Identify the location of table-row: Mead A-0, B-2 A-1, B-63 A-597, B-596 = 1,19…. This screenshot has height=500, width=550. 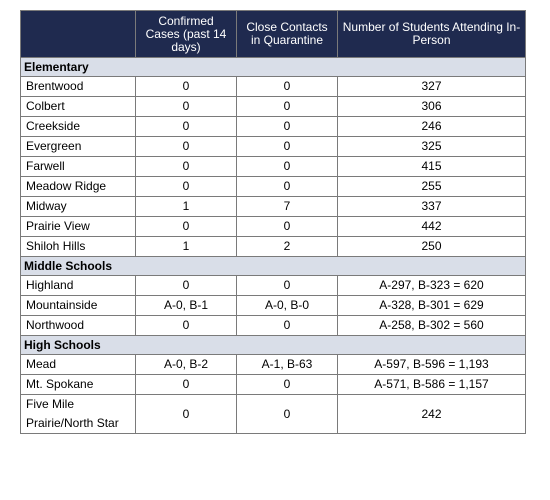
(273, 364).